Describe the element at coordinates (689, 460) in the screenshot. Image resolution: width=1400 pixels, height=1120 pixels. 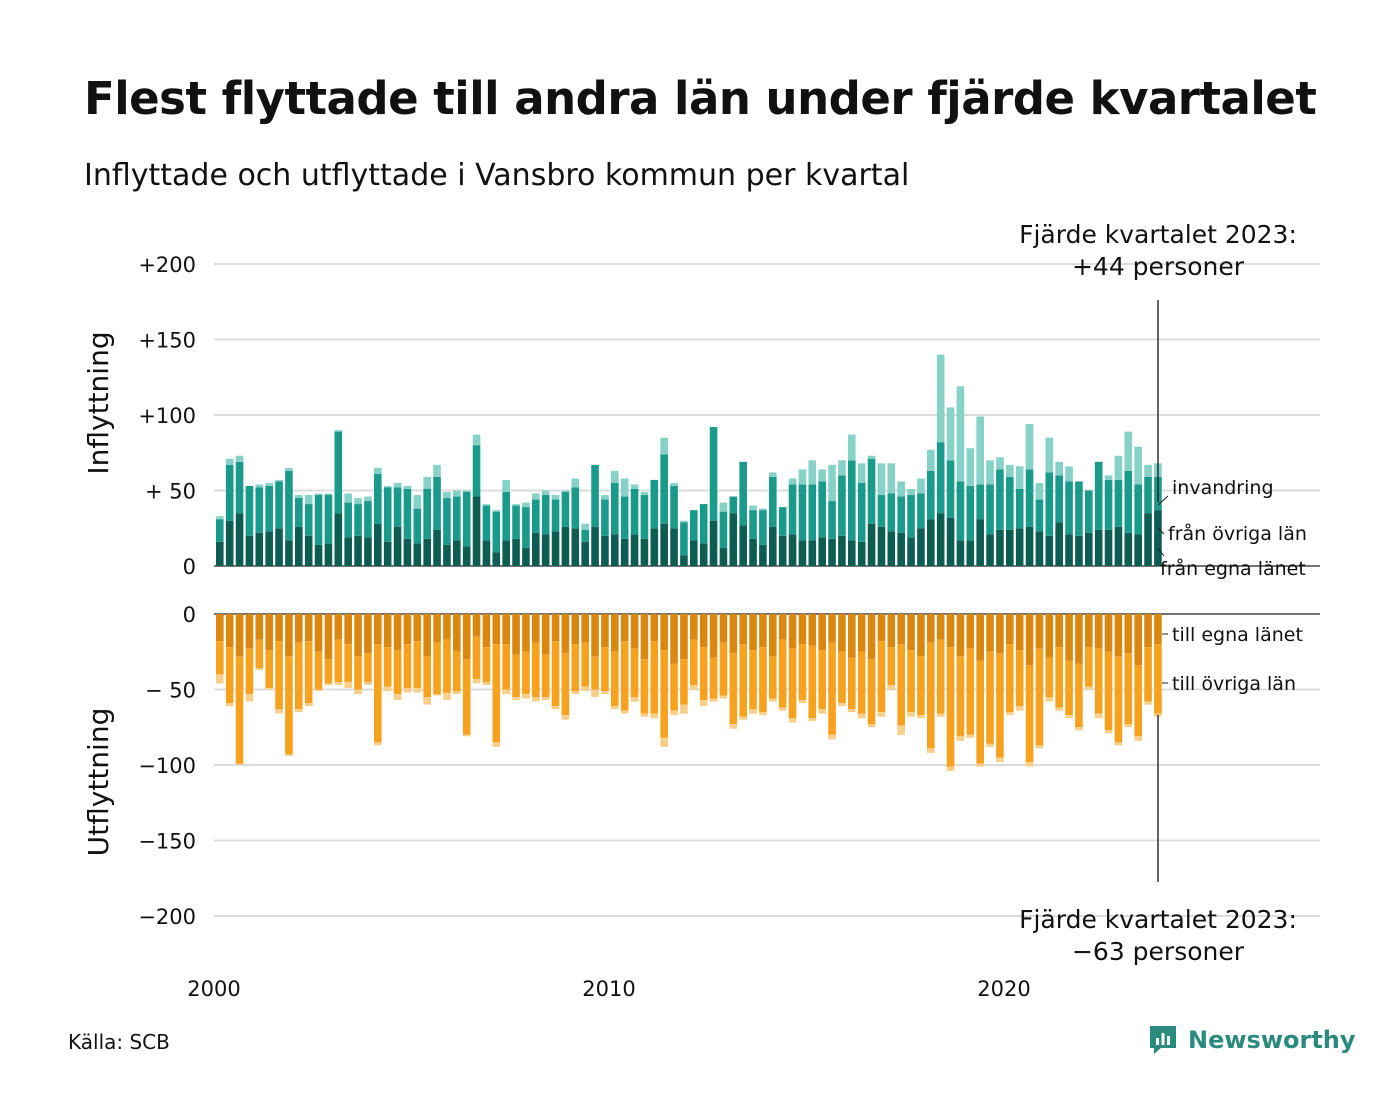
I see `inflyttning-bars` at that location.